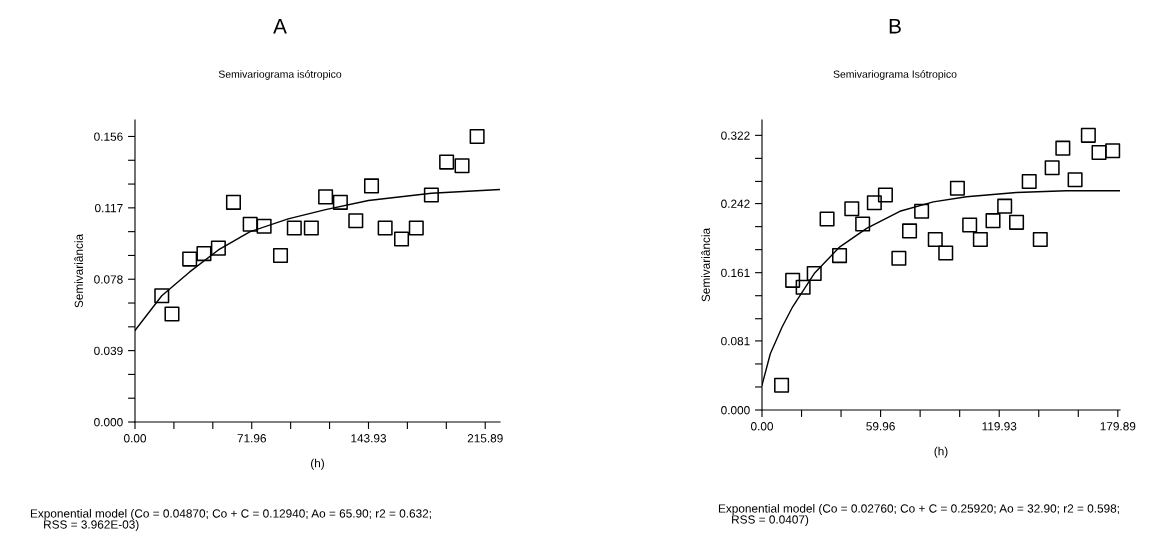  Describe the element at coordinates (735, 273) in the screenshot. I see `y-tick-label: 0.161` at that location.